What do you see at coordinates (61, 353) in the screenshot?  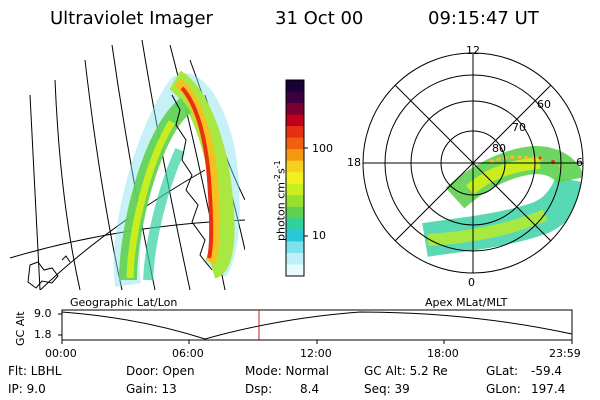 I see `time-tick-0000: 00:00` at bounding box center [61, 353].